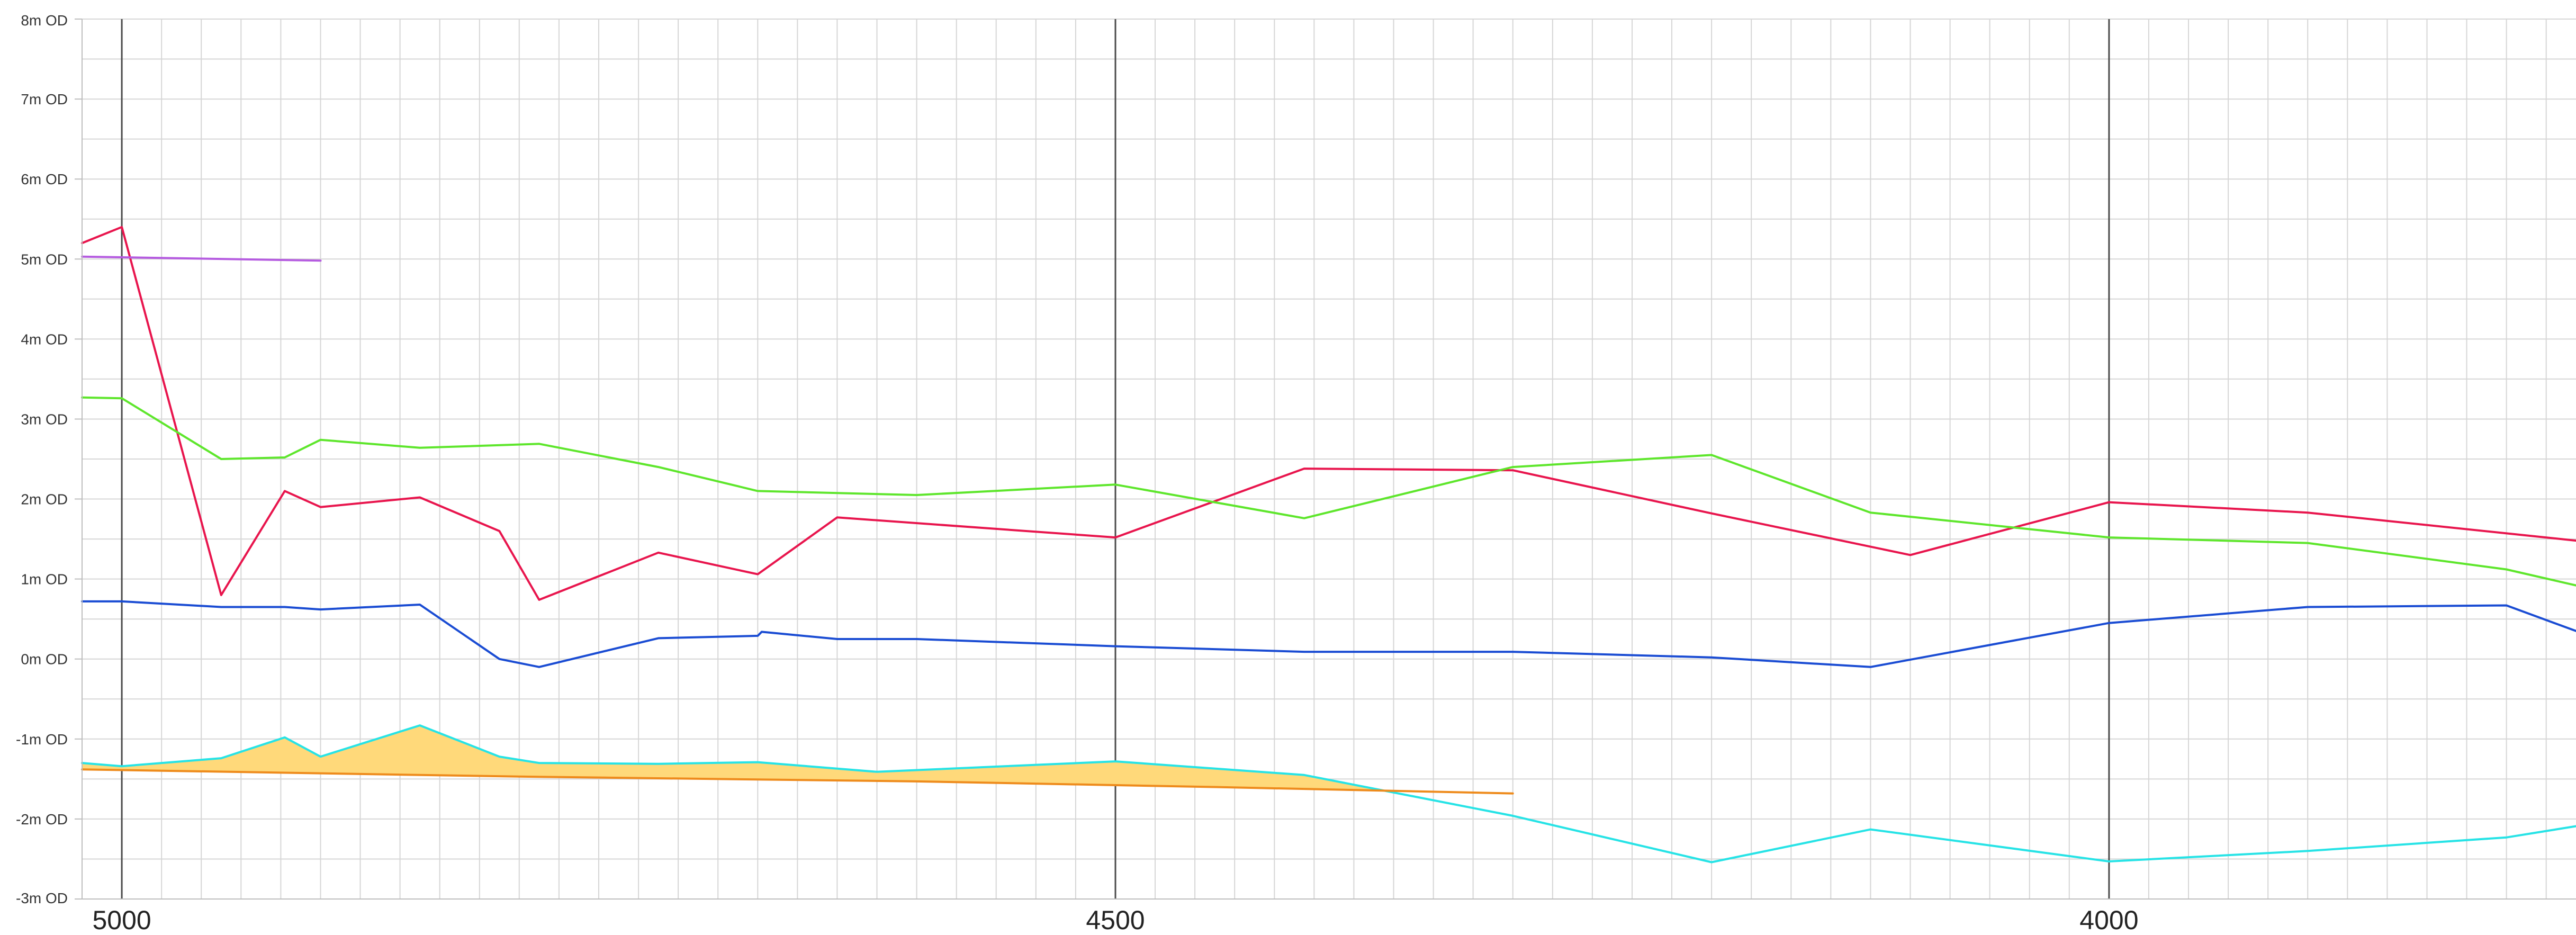  Describe the element at coordinates (45, 659) in the screenshot. I see `y-tick-label: 0m OD` at that location.